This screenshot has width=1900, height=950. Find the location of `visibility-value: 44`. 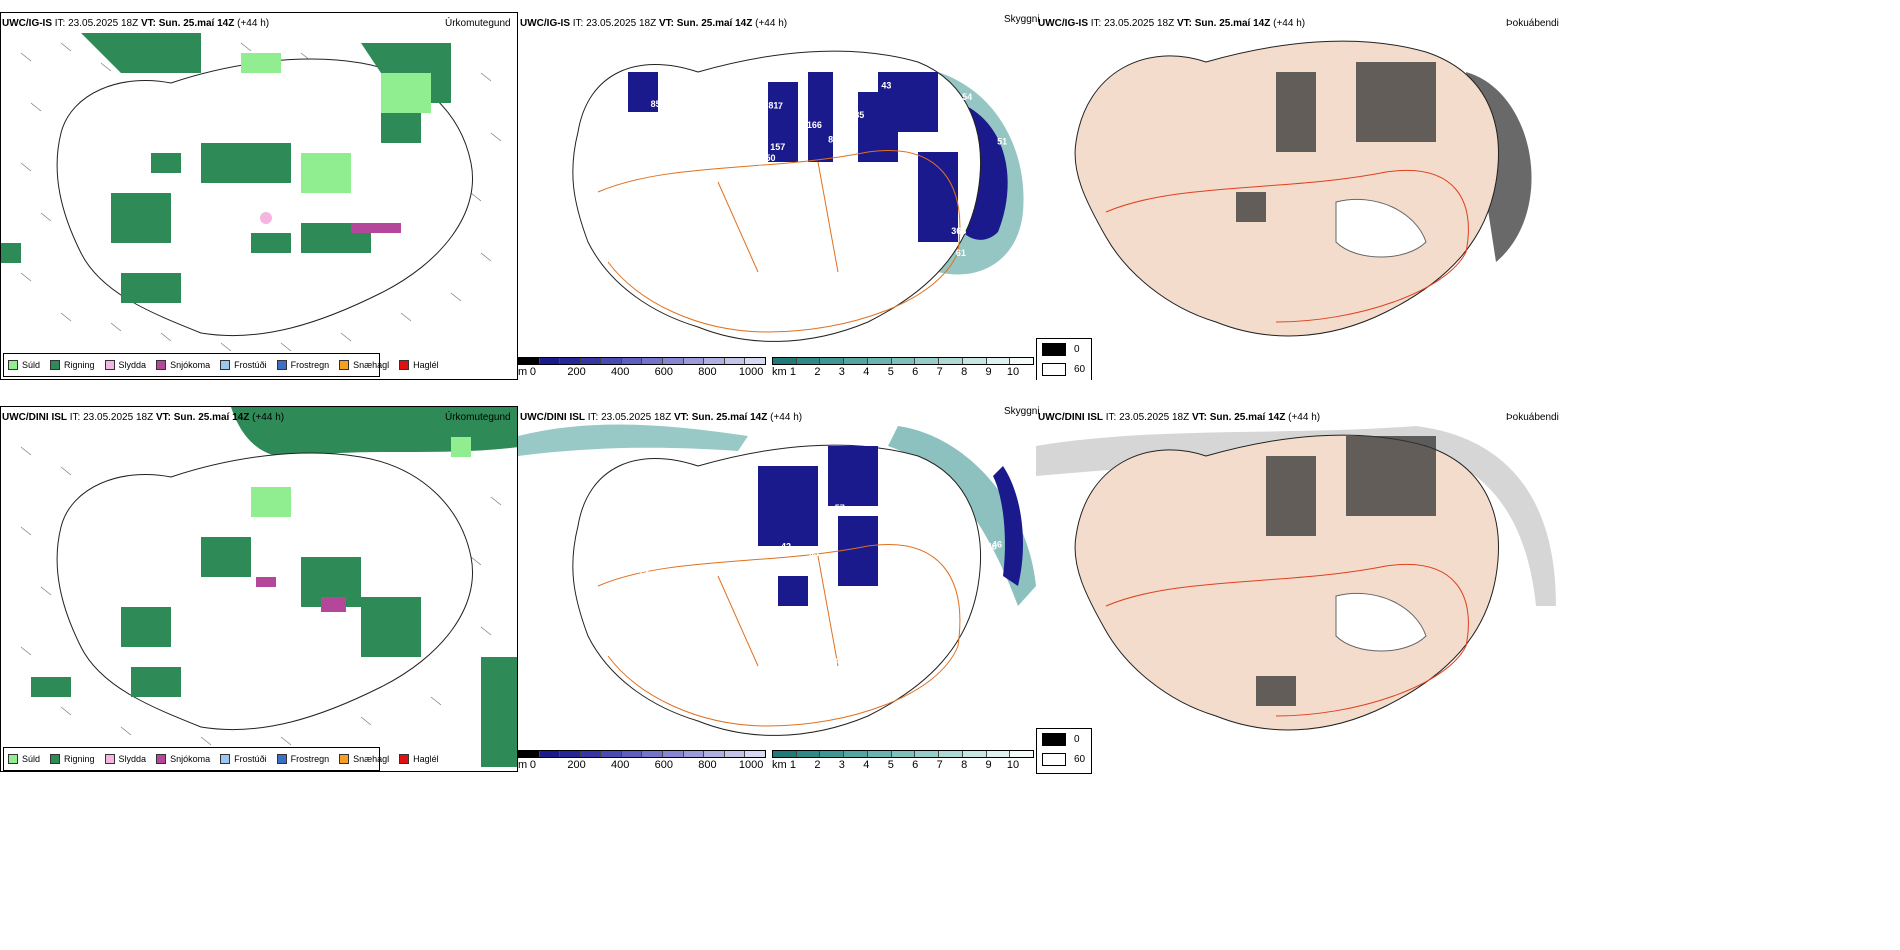

visibility-value: 44 is located at coordinates (662, 561).